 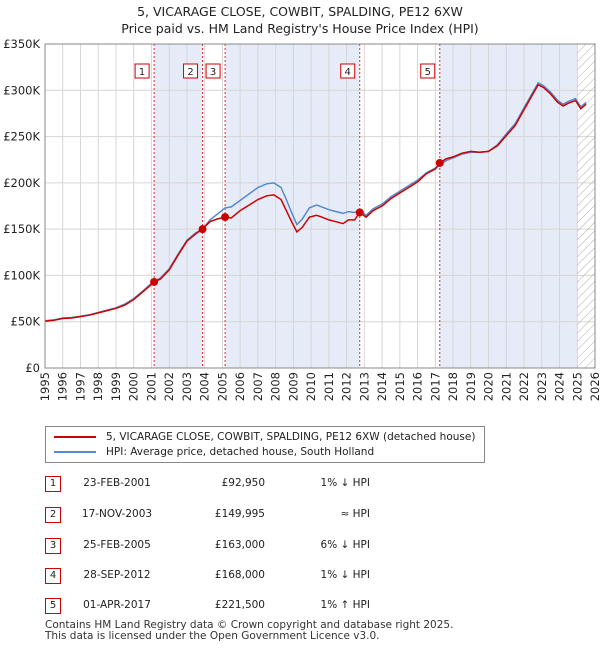 What do you see at coordinates (75, 452) in the screenshot?
I see `legend-swatch-hpi` at bounding box center [75, 452].